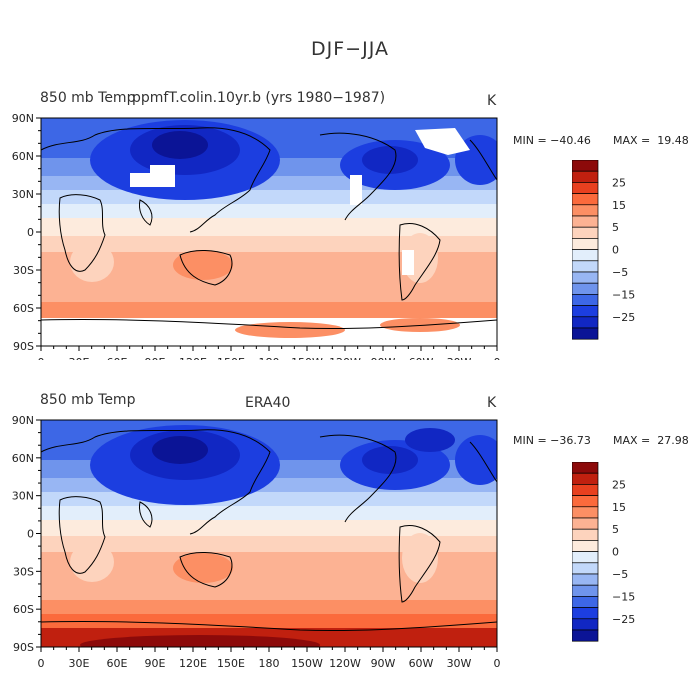  I want to click on panel2-colorbar-label: 5, so click(615, 529).